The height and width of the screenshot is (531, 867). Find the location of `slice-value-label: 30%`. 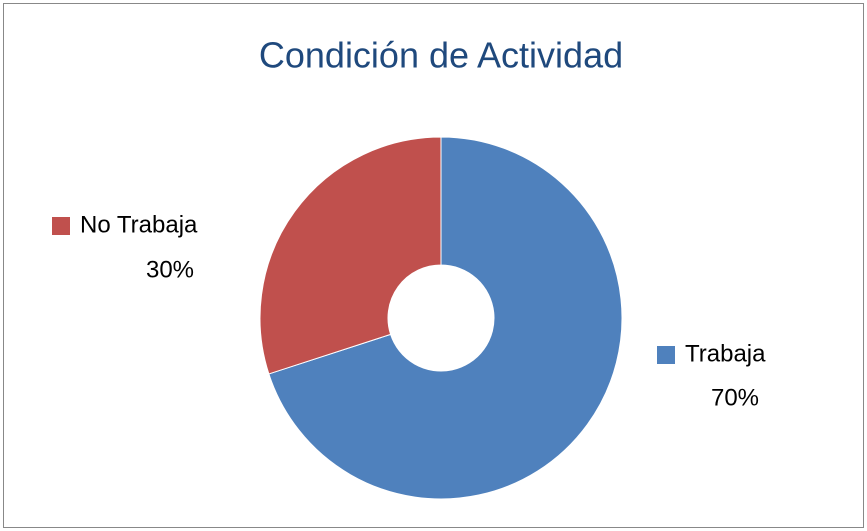

slice-value-label: 30% is located at coordinates (170, 269).